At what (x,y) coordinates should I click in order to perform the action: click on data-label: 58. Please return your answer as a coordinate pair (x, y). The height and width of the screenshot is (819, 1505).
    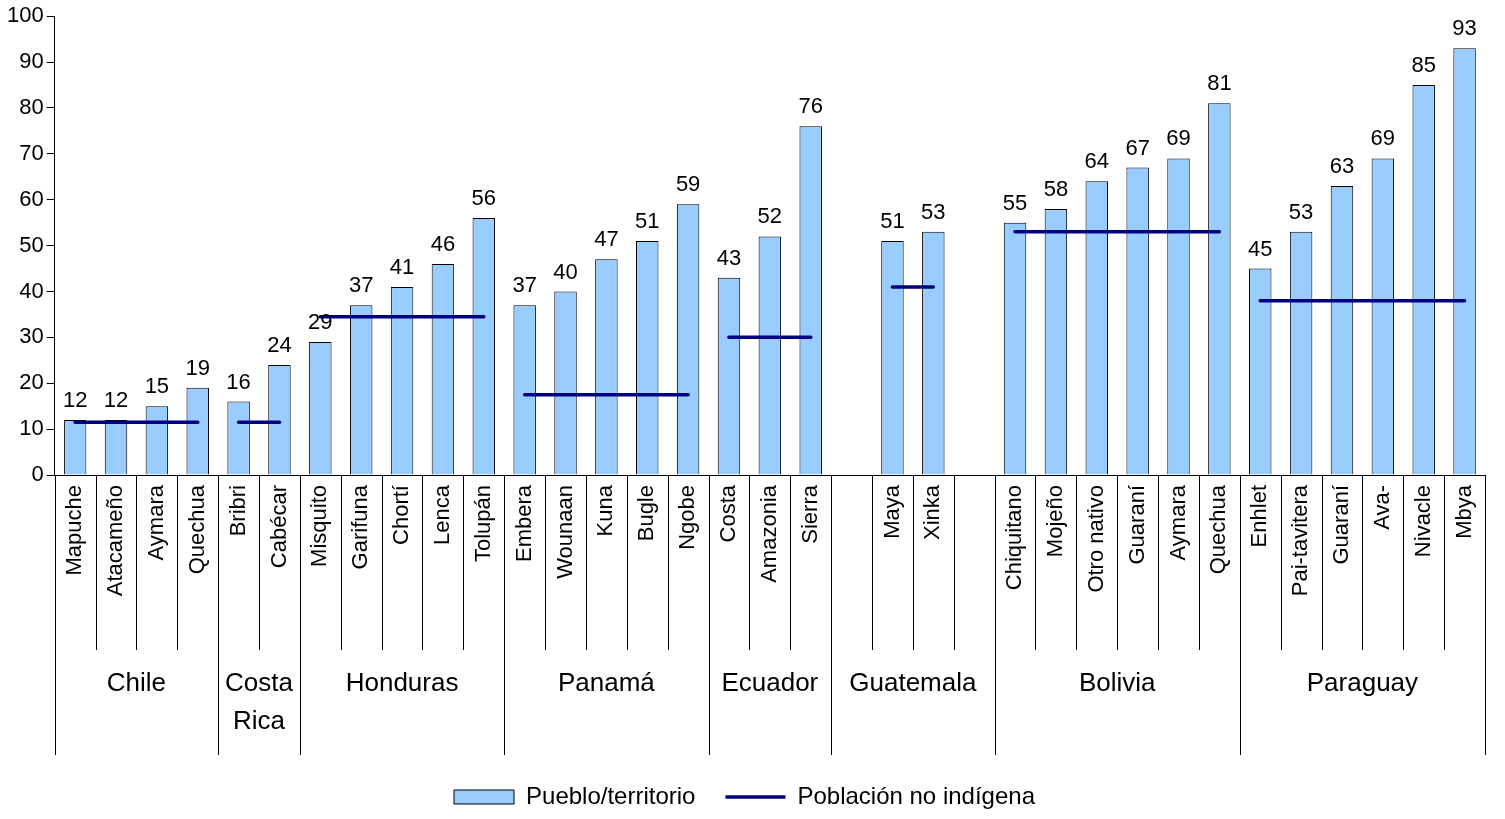
    Looking at the image, I should click on (1056, 188).